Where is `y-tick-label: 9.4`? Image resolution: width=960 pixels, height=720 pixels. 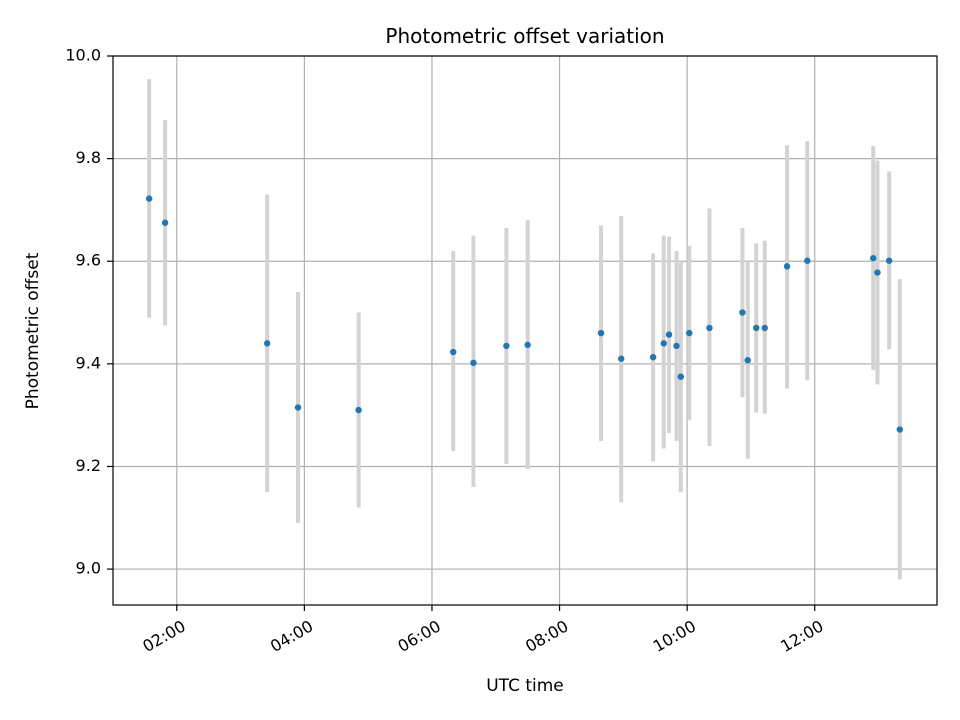
y-tick-label: 9.4 is located at coordinates (88, 362).